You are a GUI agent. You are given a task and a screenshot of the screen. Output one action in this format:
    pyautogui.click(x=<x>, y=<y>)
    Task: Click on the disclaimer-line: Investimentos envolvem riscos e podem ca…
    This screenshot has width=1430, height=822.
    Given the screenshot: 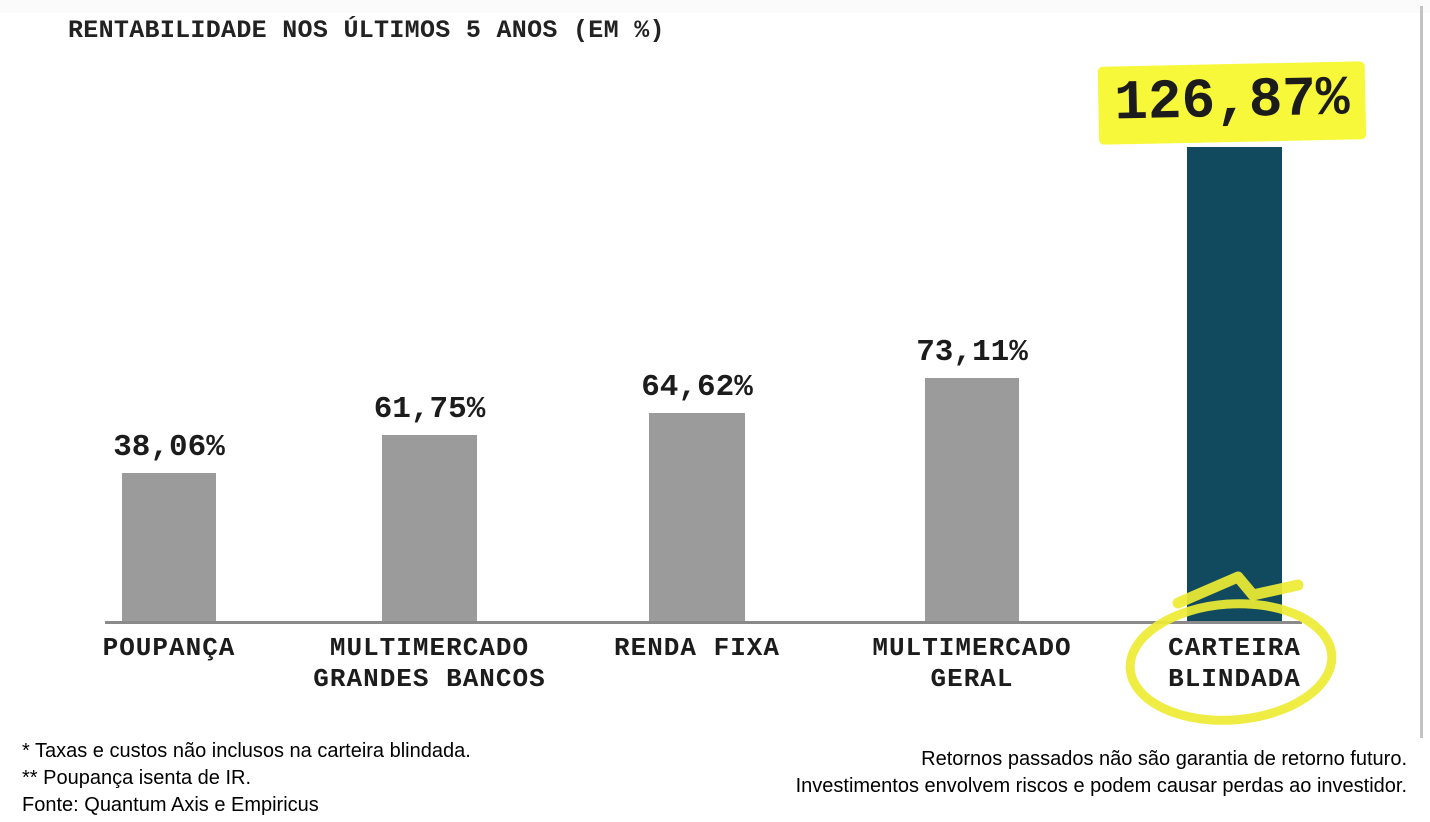 What is the action you would take?
    pyautogui.click(x=1101, y=786)
    